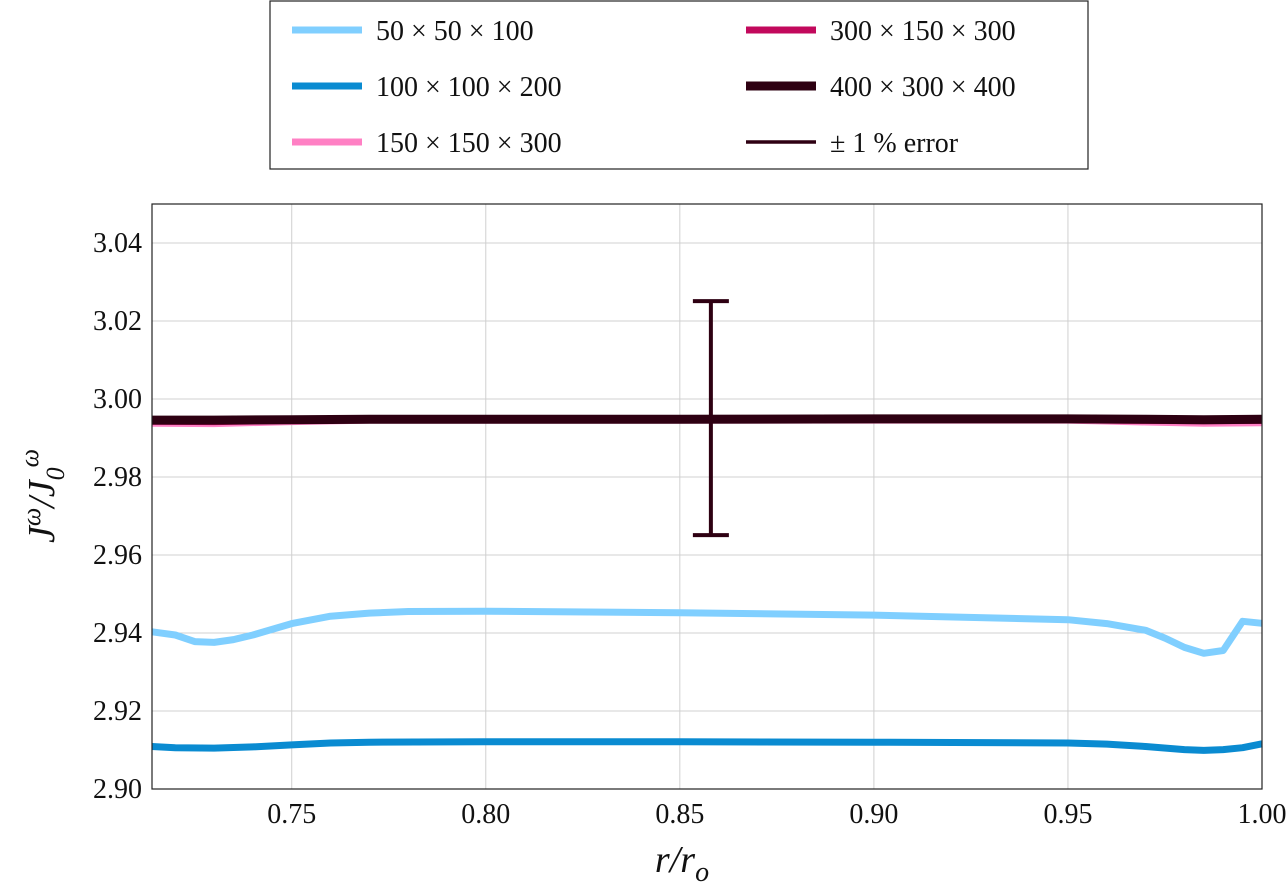 Image resolution: width=1286 pixels, height=895 pixels. Describe the element at coordinates (923, 31) in the screenshot. I see `legend-label: 300 × 150 × 300` at that location.